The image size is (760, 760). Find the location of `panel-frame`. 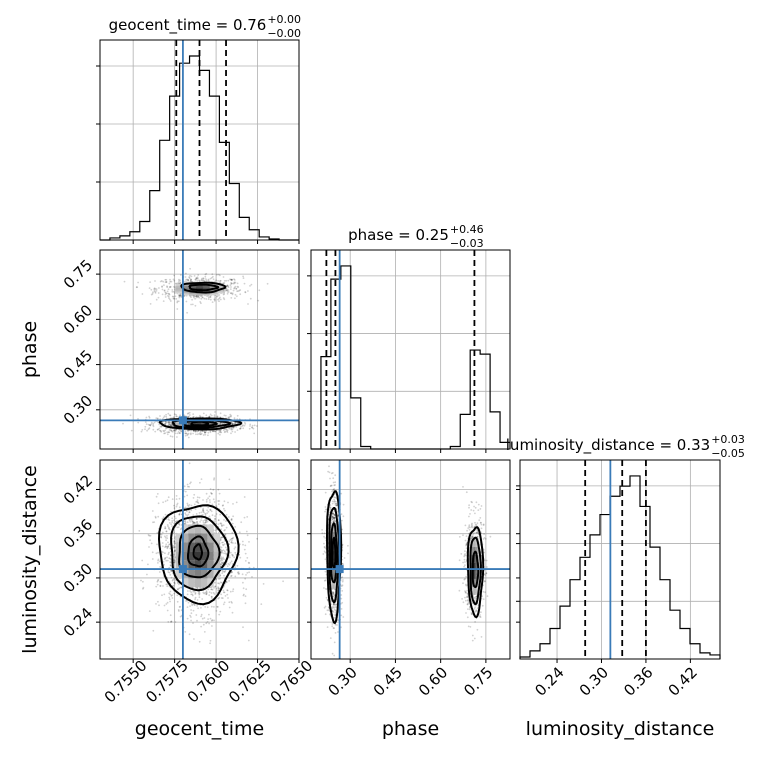

panel-frame is located at coordinates (199, 559).